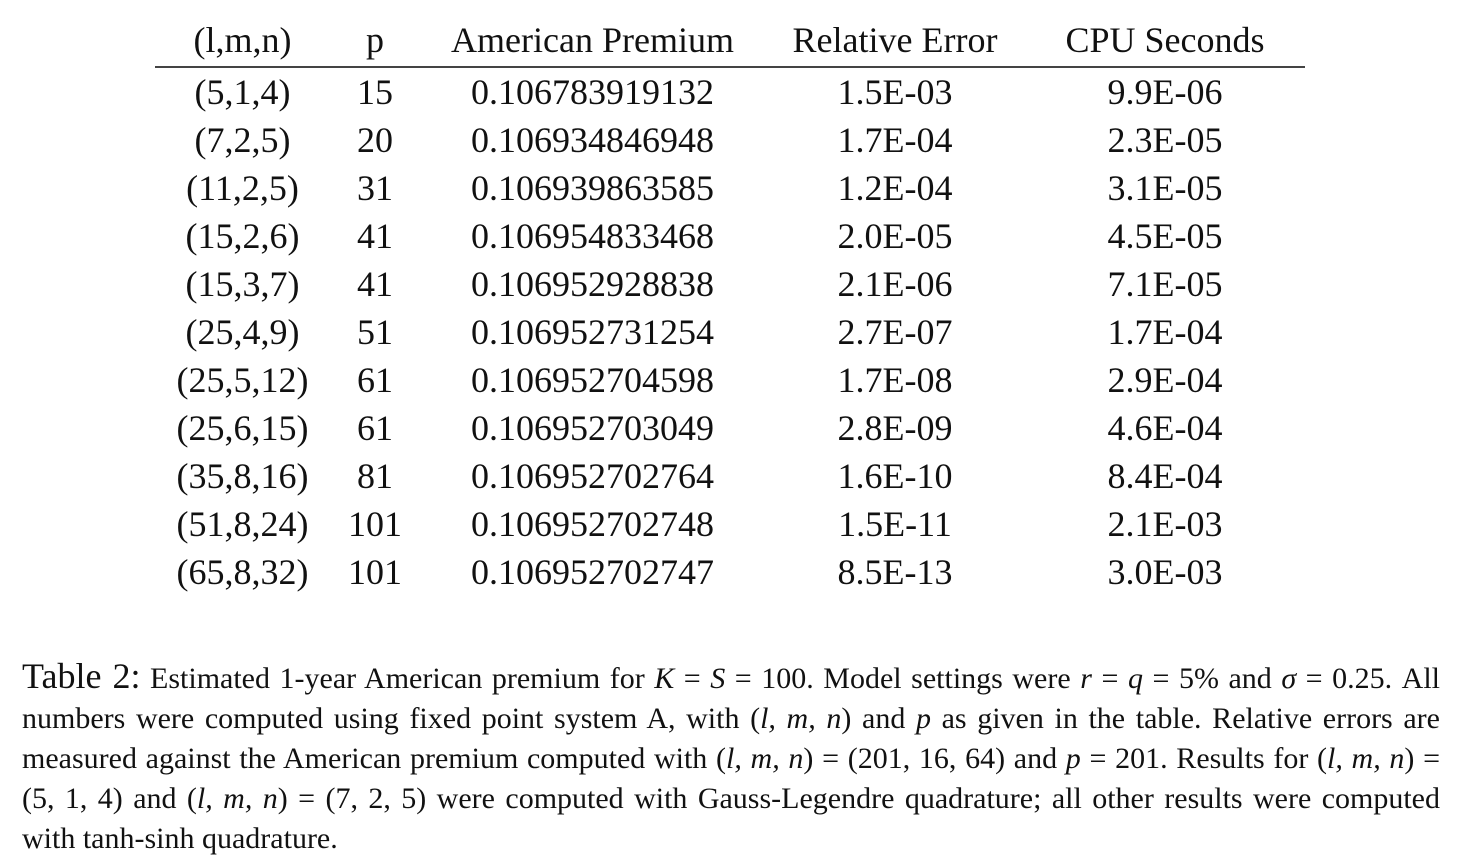  What do you see at coordinates (242, 188) in the screenshot?
I see `cell-lmn: (11,2,5)` at bounding box center [242, 188].